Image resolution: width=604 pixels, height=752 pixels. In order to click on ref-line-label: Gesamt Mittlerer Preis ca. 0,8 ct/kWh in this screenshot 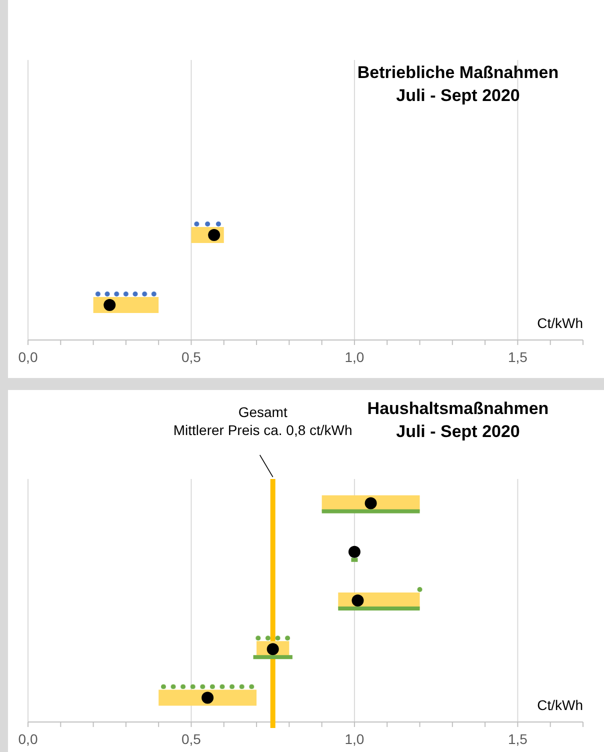, I will do `click(262, 421)`.